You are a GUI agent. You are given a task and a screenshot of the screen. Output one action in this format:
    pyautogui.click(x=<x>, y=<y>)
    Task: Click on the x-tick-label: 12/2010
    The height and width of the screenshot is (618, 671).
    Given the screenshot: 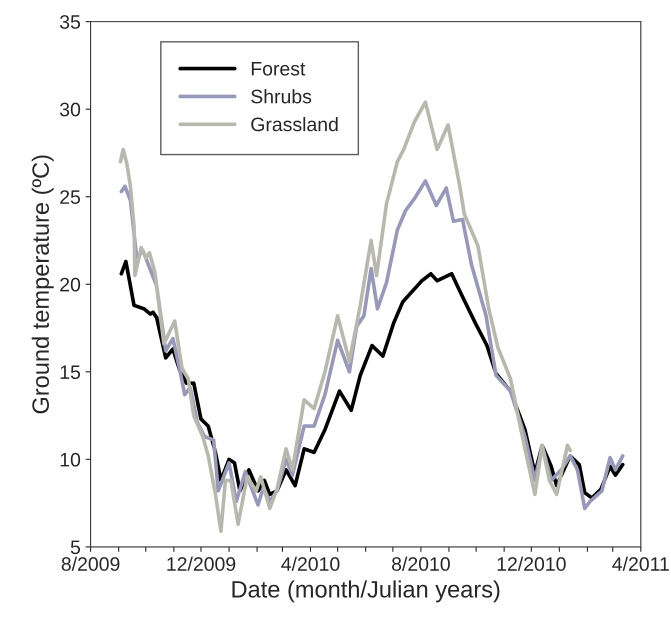 What is the action you would take?
    pyautogui.click(x=532, y=563)
    